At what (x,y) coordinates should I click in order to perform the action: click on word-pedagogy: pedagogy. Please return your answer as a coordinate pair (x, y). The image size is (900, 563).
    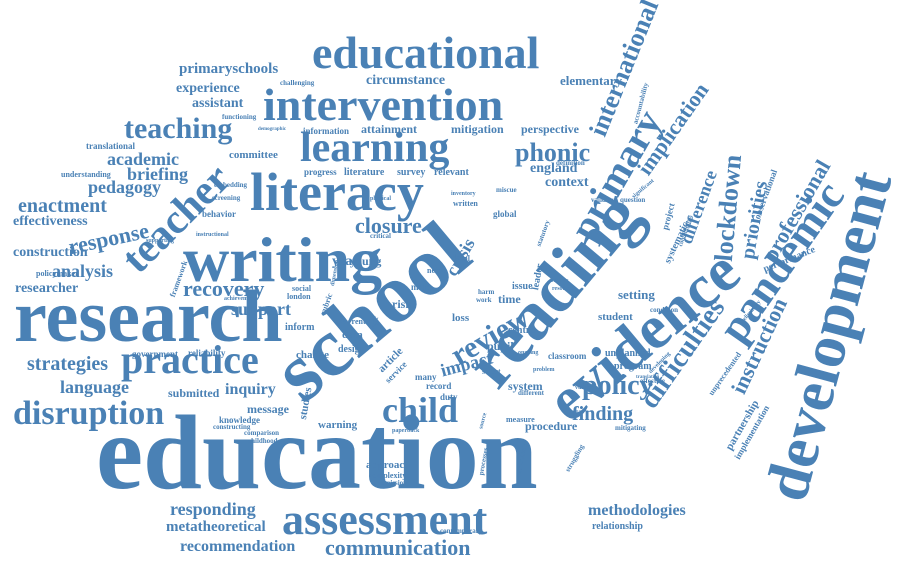
    Looking at the image, I should click on (125, 187).